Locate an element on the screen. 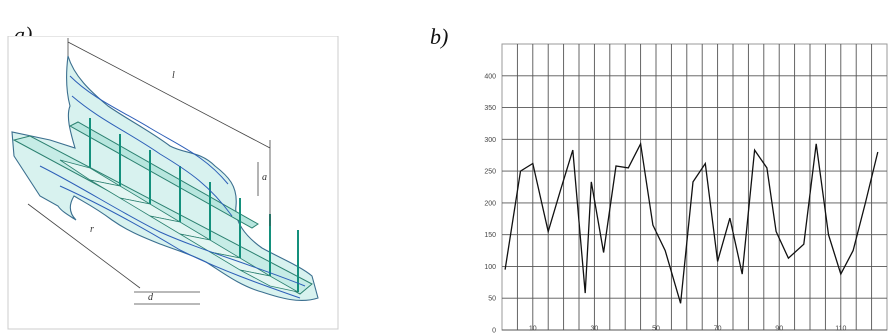  transverse-frames is located at coordinates (194, 205).